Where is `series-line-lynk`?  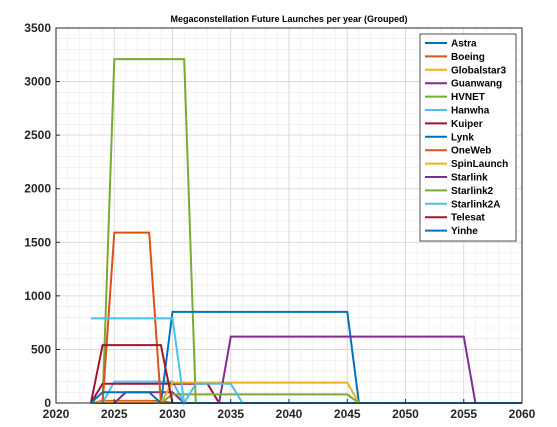
series-line-lynk is located at coordinates (259, 357).